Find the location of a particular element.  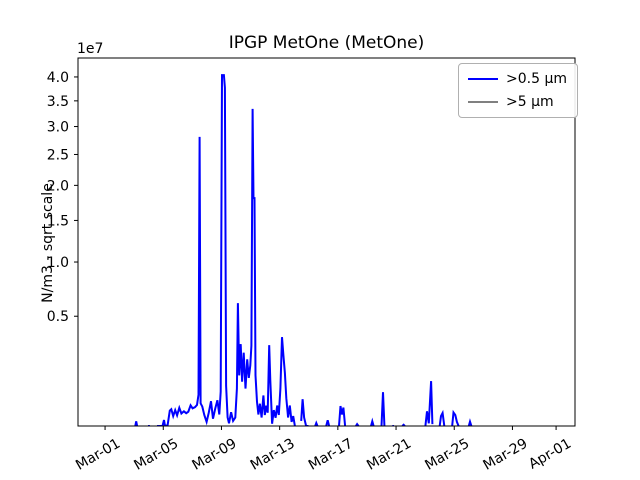

x-tick-label: Mar-09 is located at coordinates (215, 455).